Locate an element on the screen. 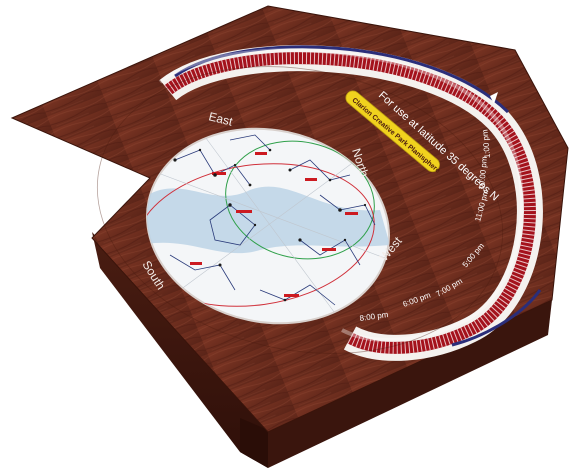  time-label-10pm: 10:00 pm is located at coordinates (483, 173).